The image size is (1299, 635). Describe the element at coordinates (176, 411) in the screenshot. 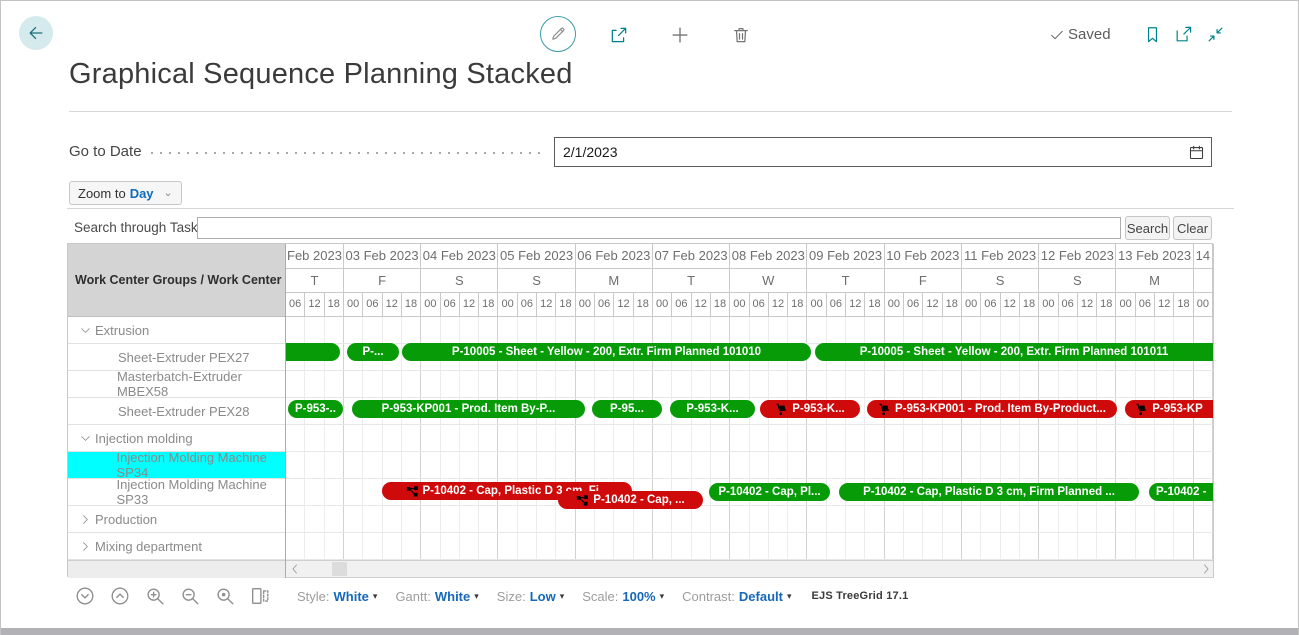

I see `tree-row-sheet-extruder-pex28: Sheet-Extruder PEX28` at that location.